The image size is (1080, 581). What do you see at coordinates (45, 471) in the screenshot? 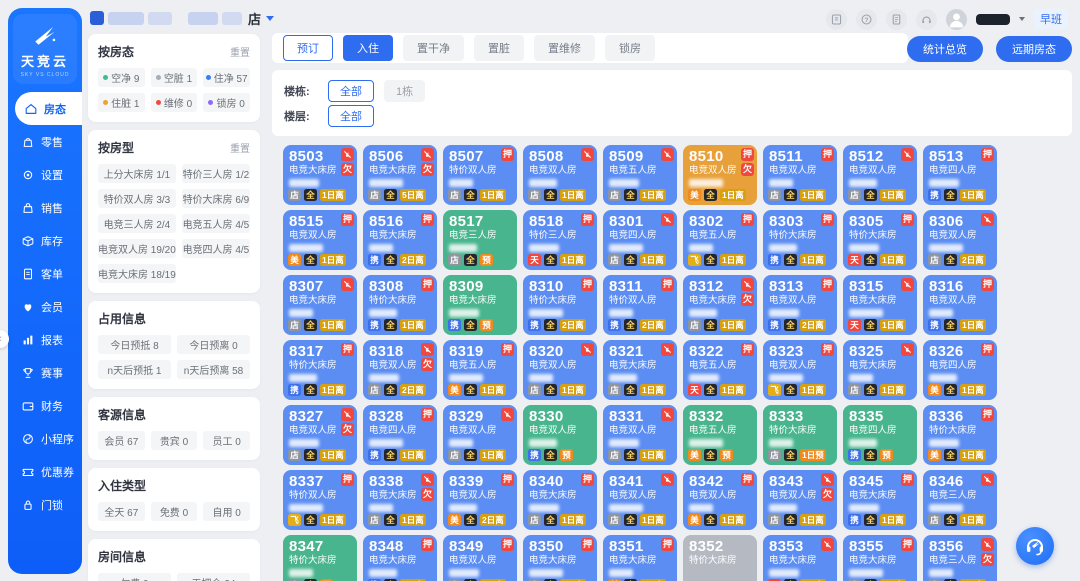
I see `sidebar-item-coupons: 优惠券` at bounding box center [45, 471].